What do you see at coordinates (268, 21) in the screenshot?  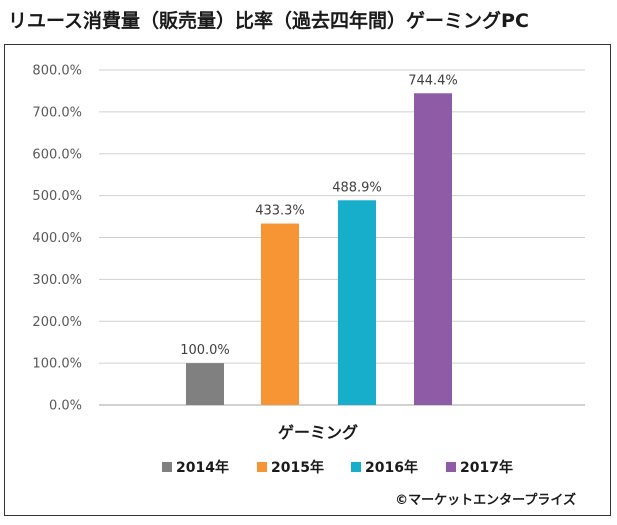 I see `chart-title: リユース消費量（販売量）比率（過去四年間）ゲーミングPC` at bounding box center [268, 21].